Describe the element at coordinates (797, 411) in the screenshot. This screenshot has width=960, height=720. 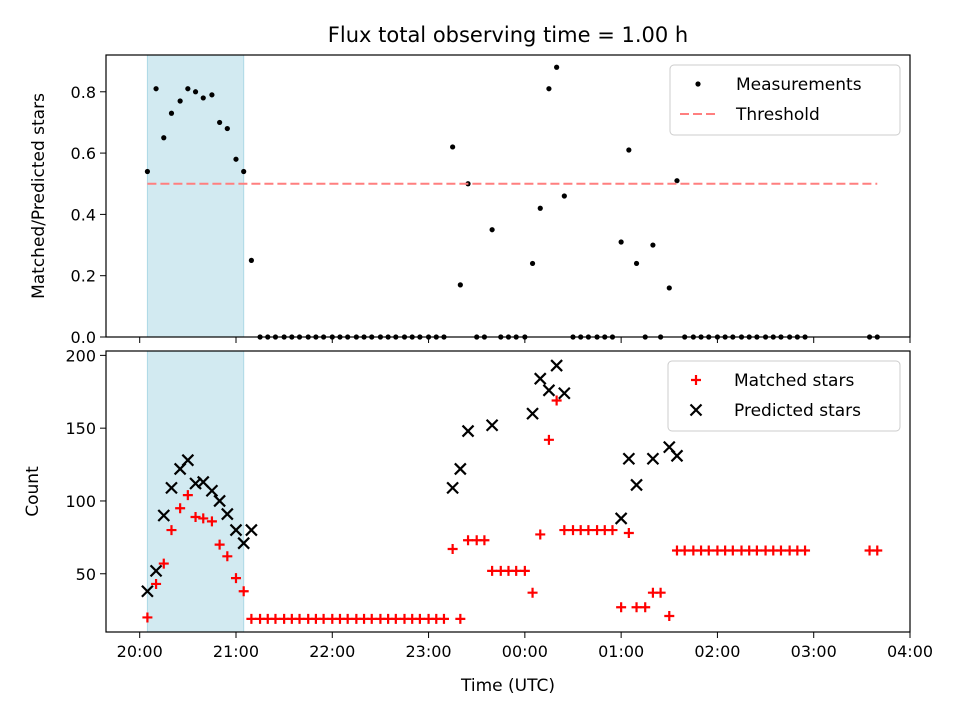
I see `legend-label: Predicted stars` at that location.